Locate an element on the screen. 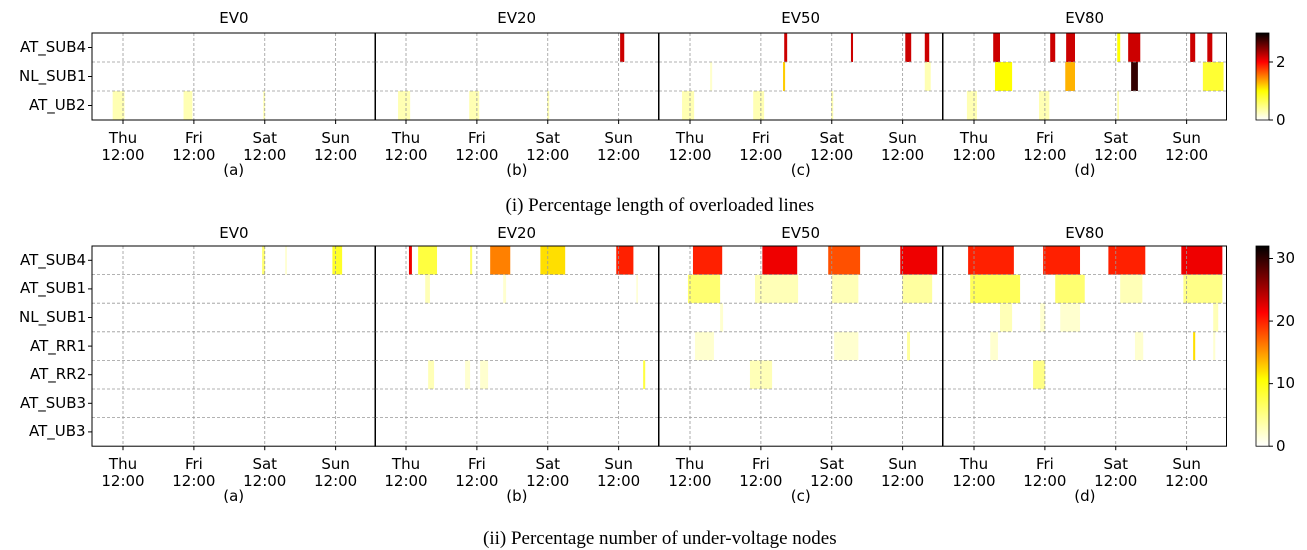 This screenshot has height=550, width=1307. panel-label: (d) is located at coordinates (1085, 495).